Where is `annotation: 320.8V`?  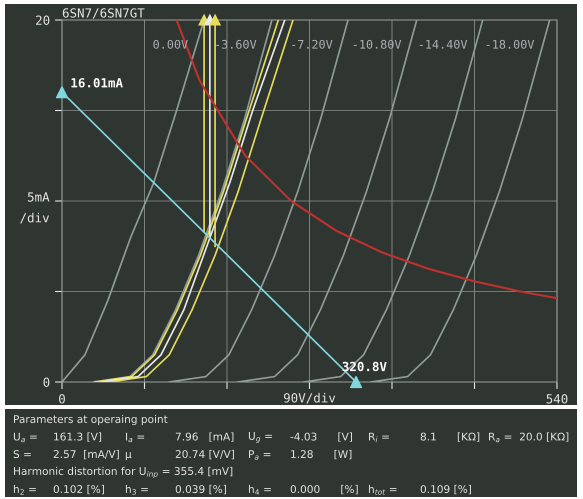
annotation: 320.8V is located at coordinates (364, 367).